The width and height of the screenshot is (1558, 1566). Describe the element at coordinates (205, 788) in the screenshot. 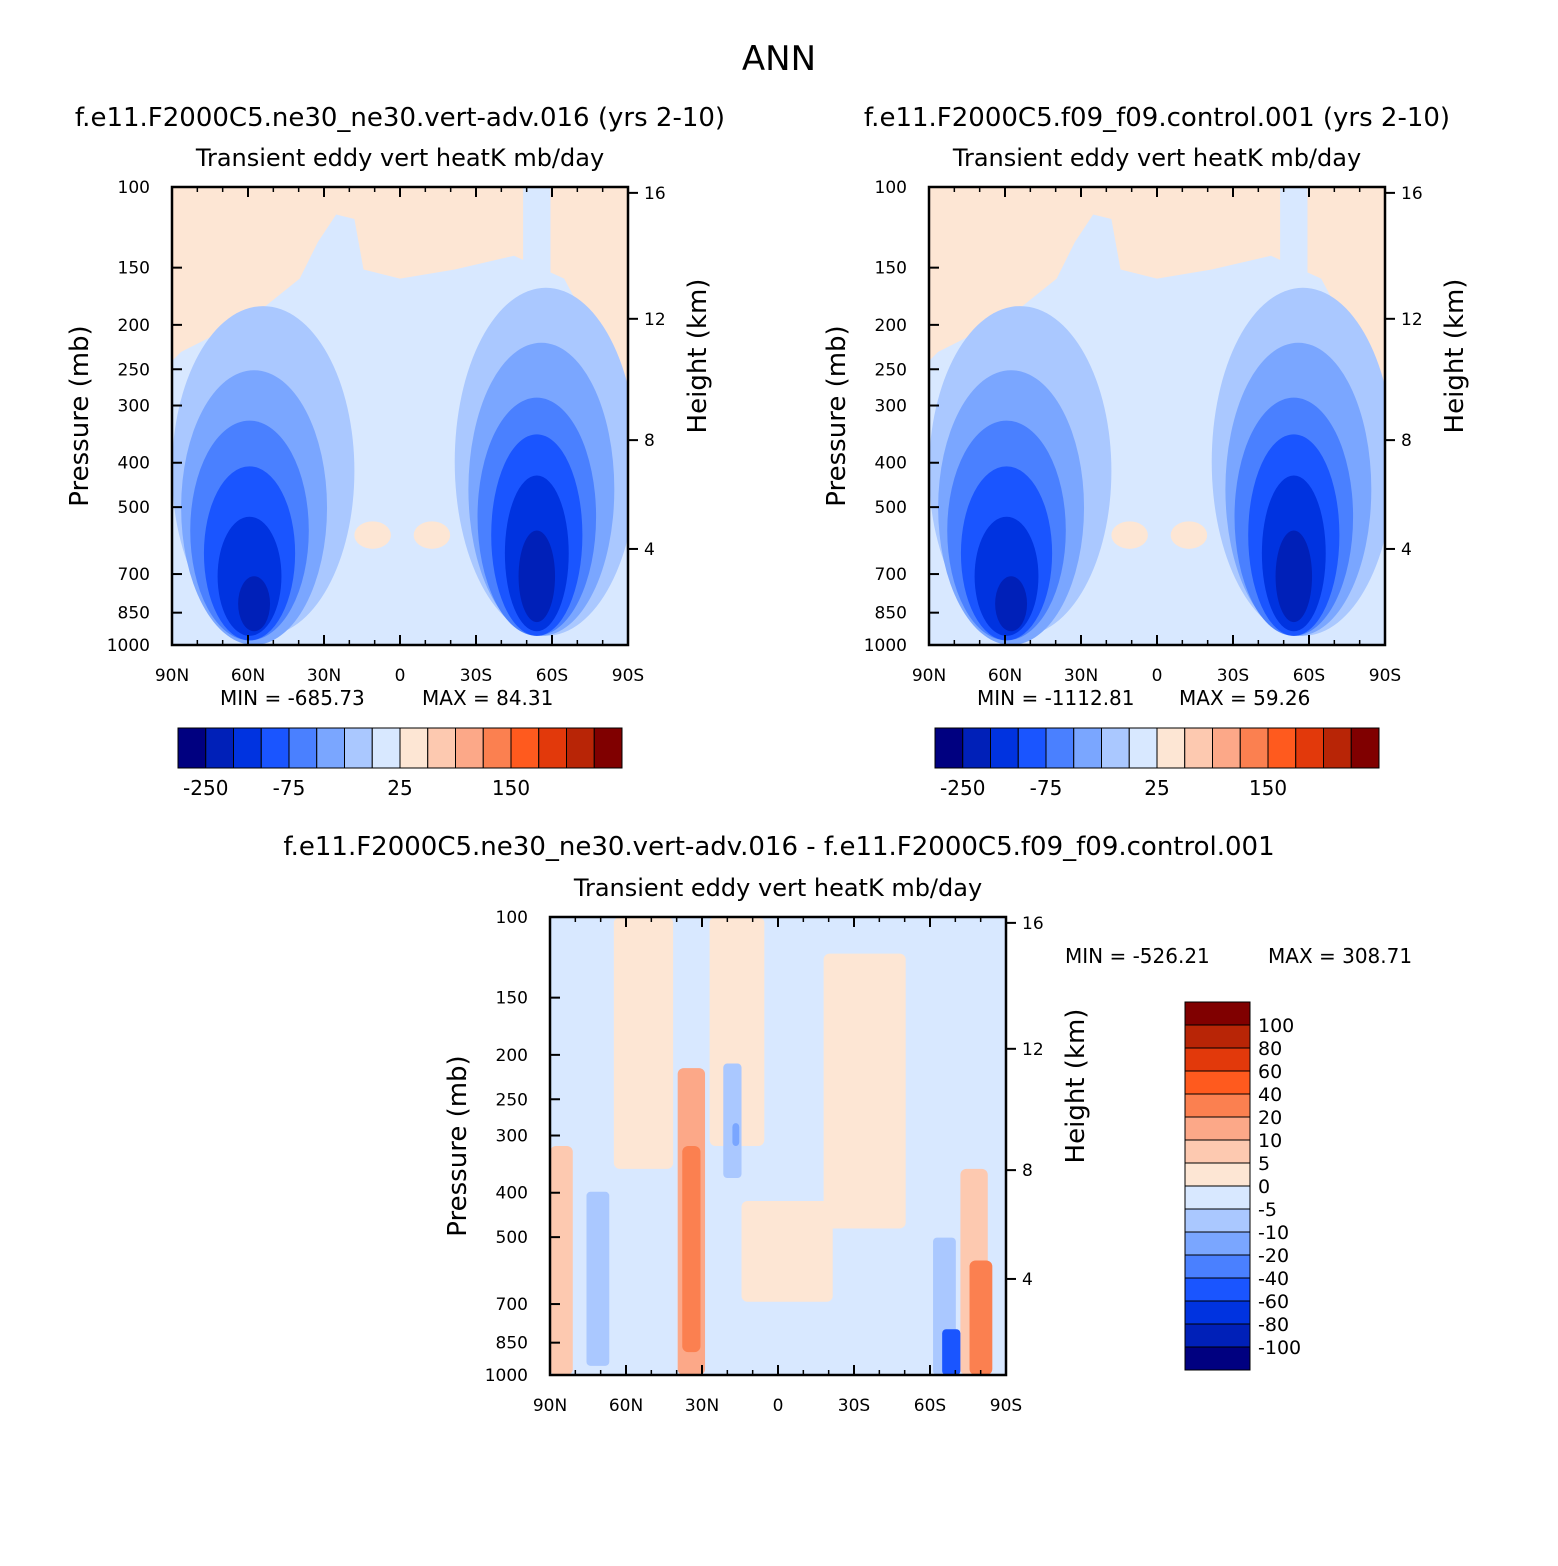

I see `colorbar-label: -250` at that location.